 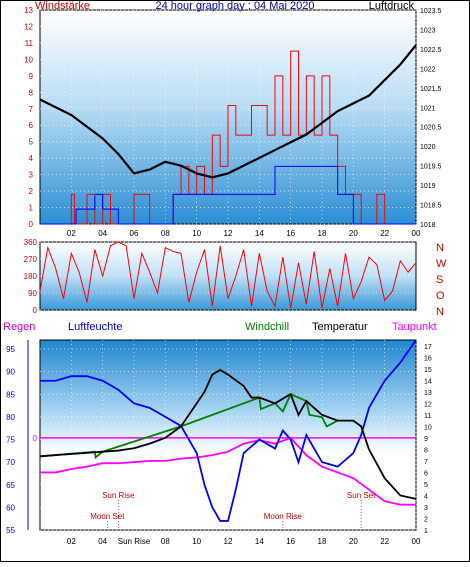 What do you see at coordinates (19, 327) in the screenshot?
I see `rain-axis-label: Regen` at bounding box center [19, 327].